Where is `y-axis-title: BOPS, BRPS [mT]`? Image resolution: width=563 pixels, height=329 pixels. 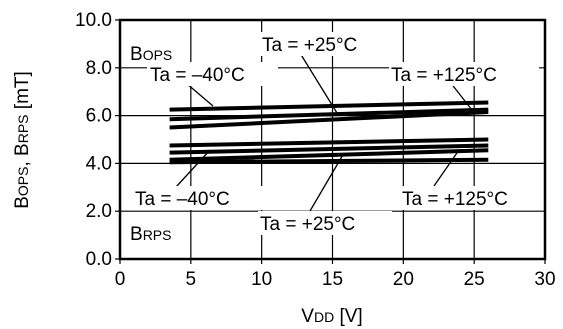 y-axis-title: BOPS, BRPS [mT] is located at coordinates (22, 140).